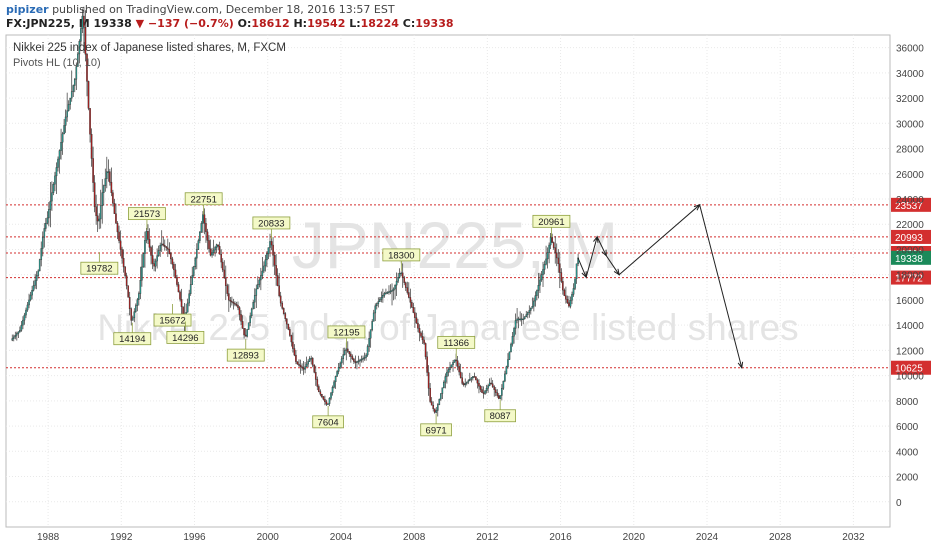 This screenshot has width=932, height=550. Describe the element at coordinates (707, 537) in the screenshot. I see `x-tick-label: 2024` at that location.